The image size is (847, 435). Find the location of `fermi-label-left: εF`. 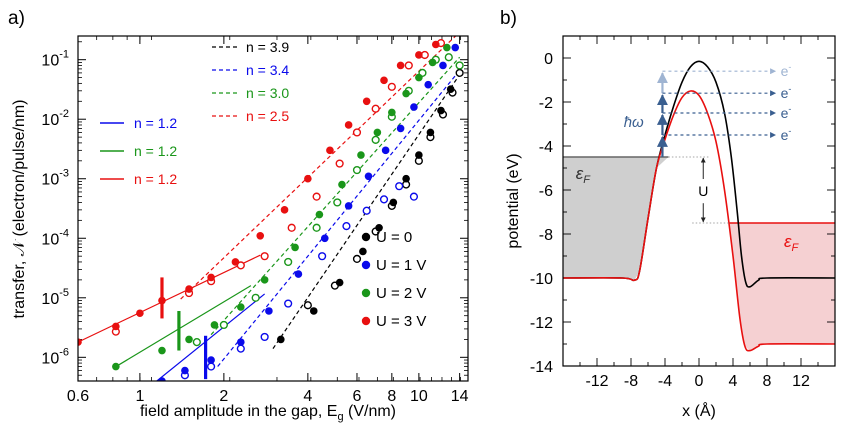

fermi-label-left: εF is located at coordinates (583, 175).